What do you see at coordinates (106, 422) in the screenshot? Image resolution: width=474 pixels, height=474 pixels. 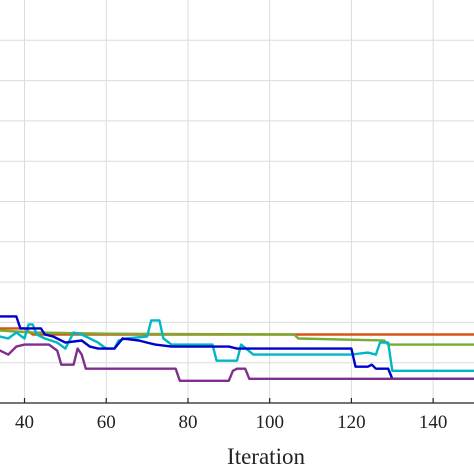 I see `x-tick-label-60: 60` at bounding box center [106, 422].